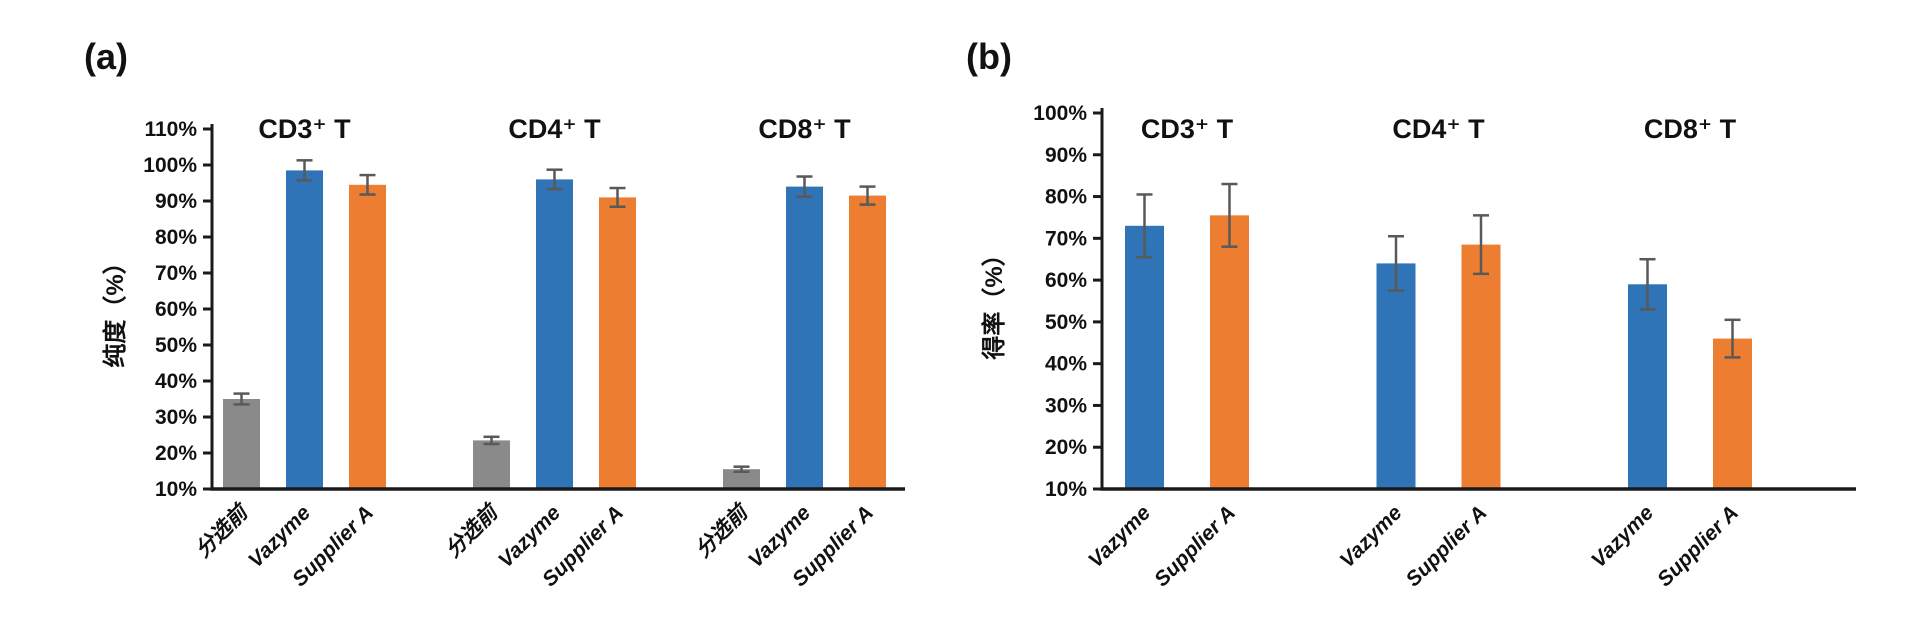  Describe the element at coordinates (106, 56) in the screenshot. I see `panel-a-label: (a)` at that location.